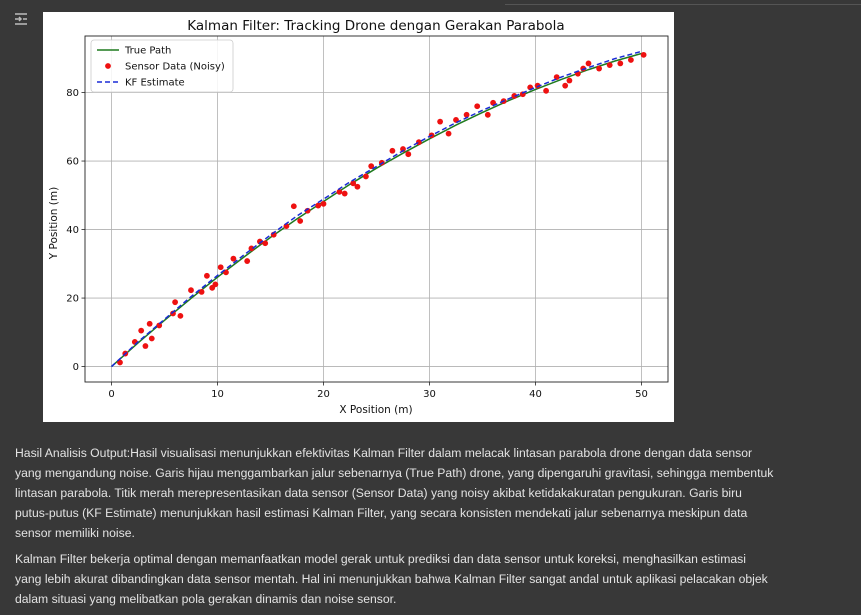  What do you see at coordinates (429, 394) in the screenshot?
I see `x-tick-label: 30` at bounding box center [429, 394].